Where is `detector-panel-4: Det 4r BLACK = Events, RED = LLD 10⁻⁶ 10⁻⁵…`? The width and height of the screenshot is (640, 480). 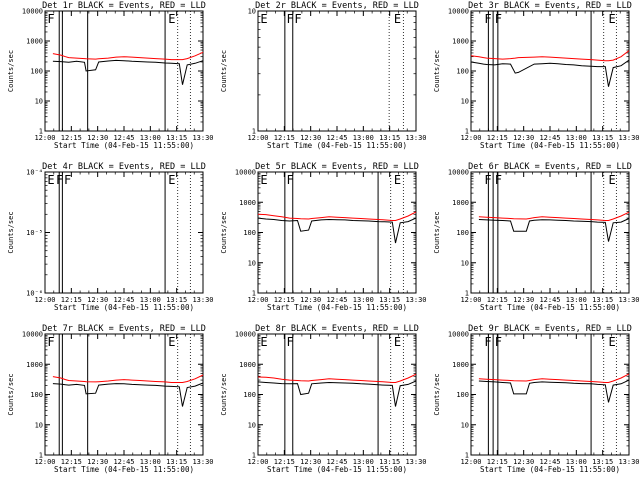
detector-panel-4: Det 4r BLACK = Events, RED = LLD 10⁻⁶ 10⁻⁵… is located at coordinates (110, 237).